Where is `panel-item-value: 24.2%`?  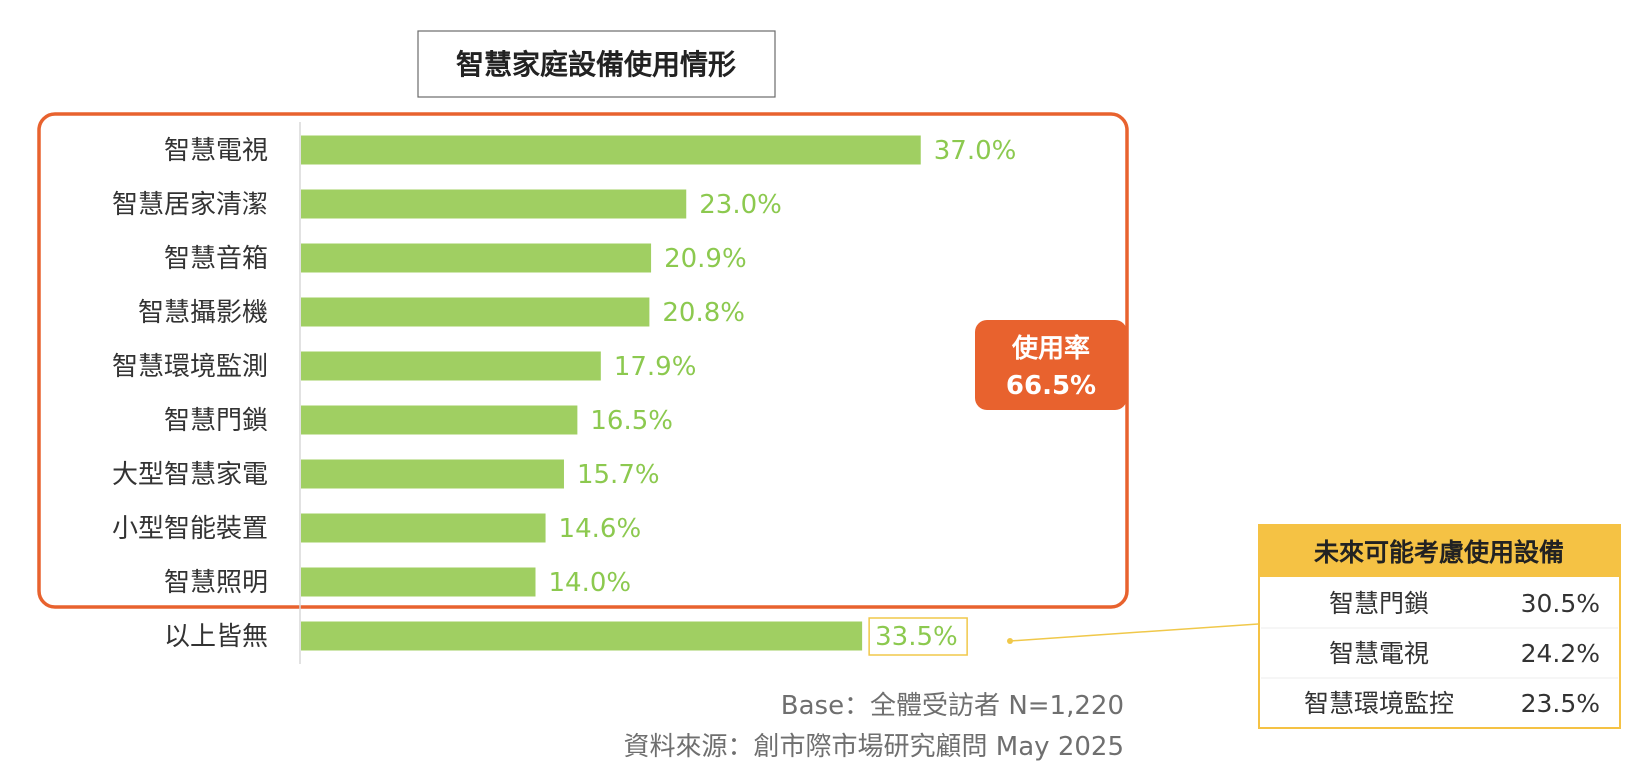 panel-item-value: 24.2% is located at coordinates (1560, 653).